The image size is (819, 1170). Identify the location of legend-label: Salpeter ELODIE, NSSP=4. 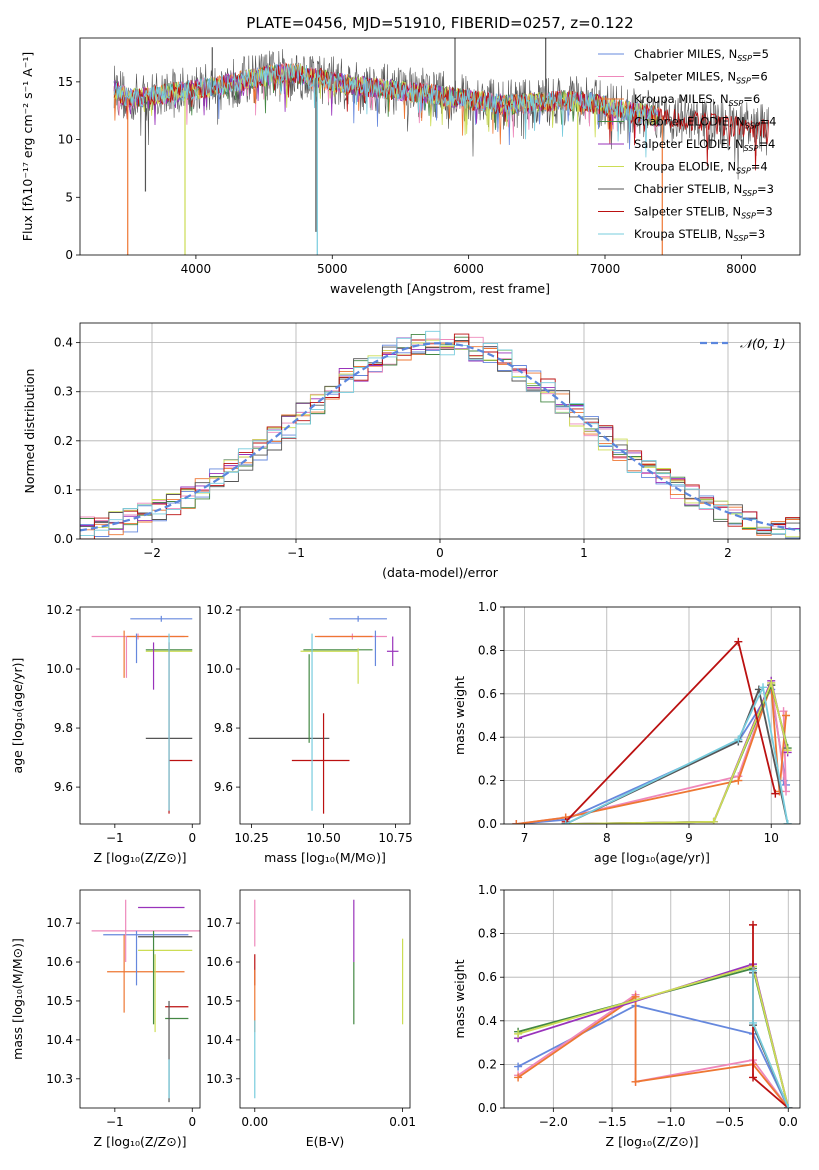
(704, 145).